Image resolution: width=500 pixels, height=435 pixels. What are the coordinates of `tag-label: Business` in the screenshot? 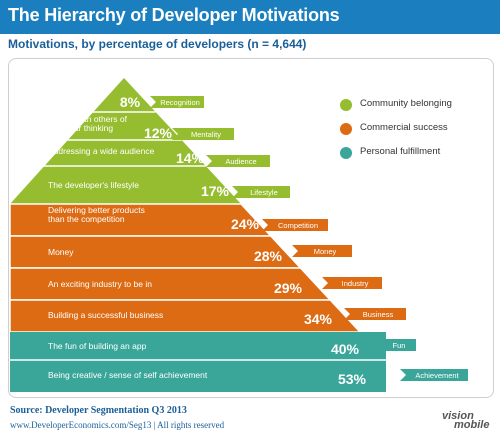 It's located at (378, 314).